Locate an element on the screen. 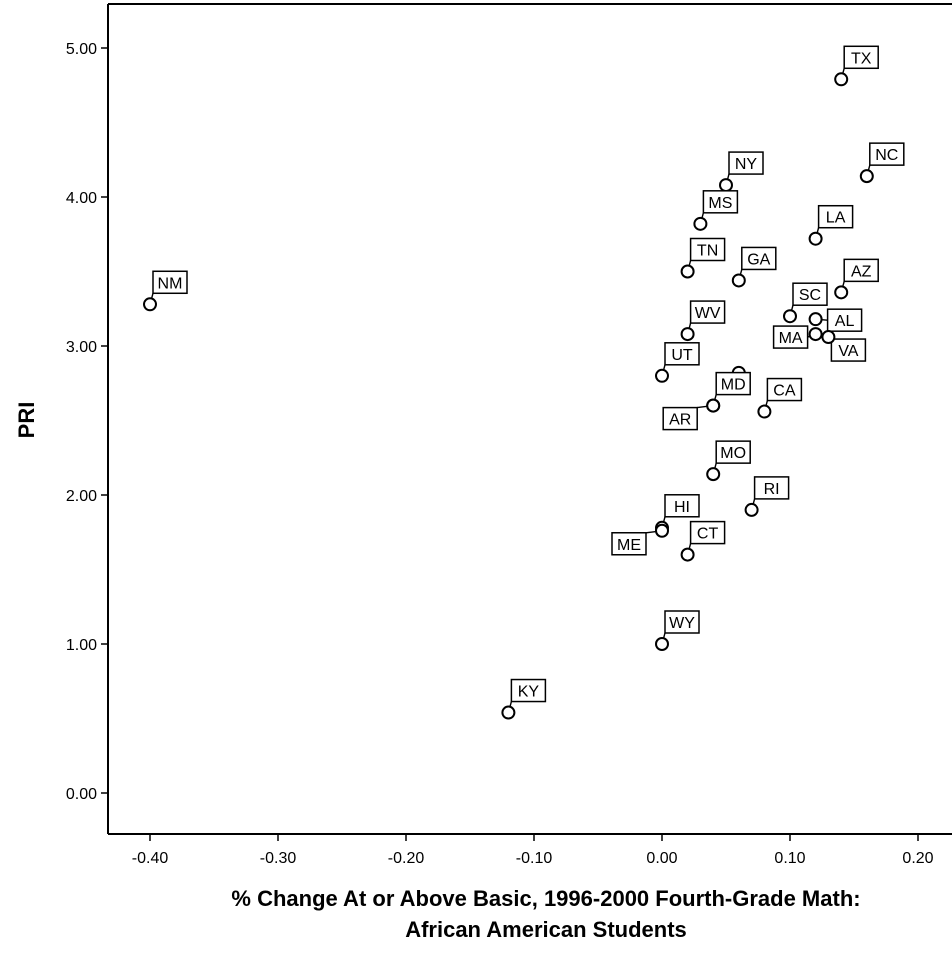 The image size is (952, 954). y-tick-label: 3.00 is located at coordinates (81, 347).